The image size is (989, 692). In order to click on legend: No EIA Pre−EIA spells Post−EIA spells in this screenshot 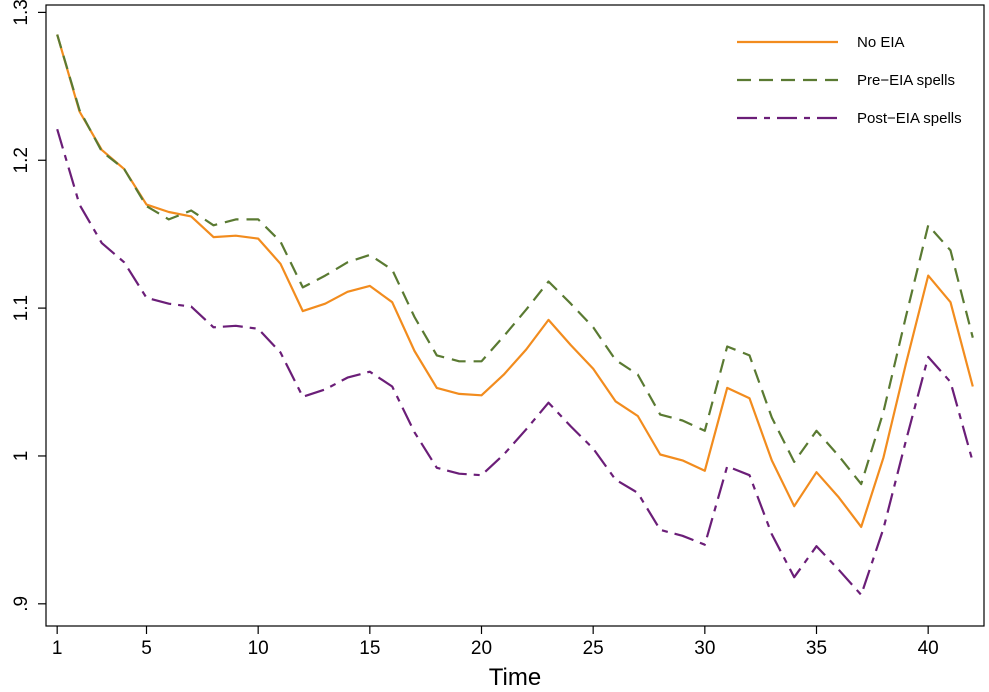, I will do `click(849, 80)`.